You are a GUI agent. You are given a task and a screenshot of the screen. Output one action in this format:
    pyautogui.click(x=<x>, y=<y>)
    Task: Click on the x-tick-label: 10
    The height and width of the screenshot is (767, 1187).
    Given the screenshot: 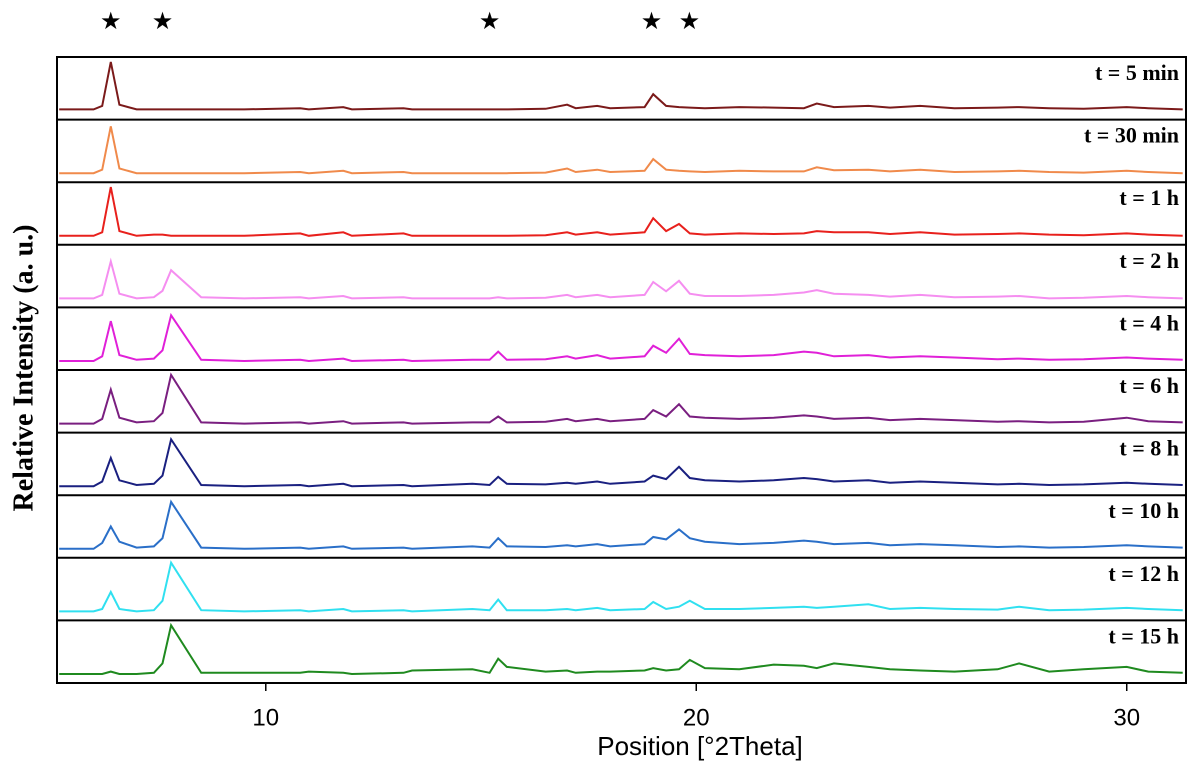 What is the action you would take?
    pyautogui.click(x=265, y=717)
    